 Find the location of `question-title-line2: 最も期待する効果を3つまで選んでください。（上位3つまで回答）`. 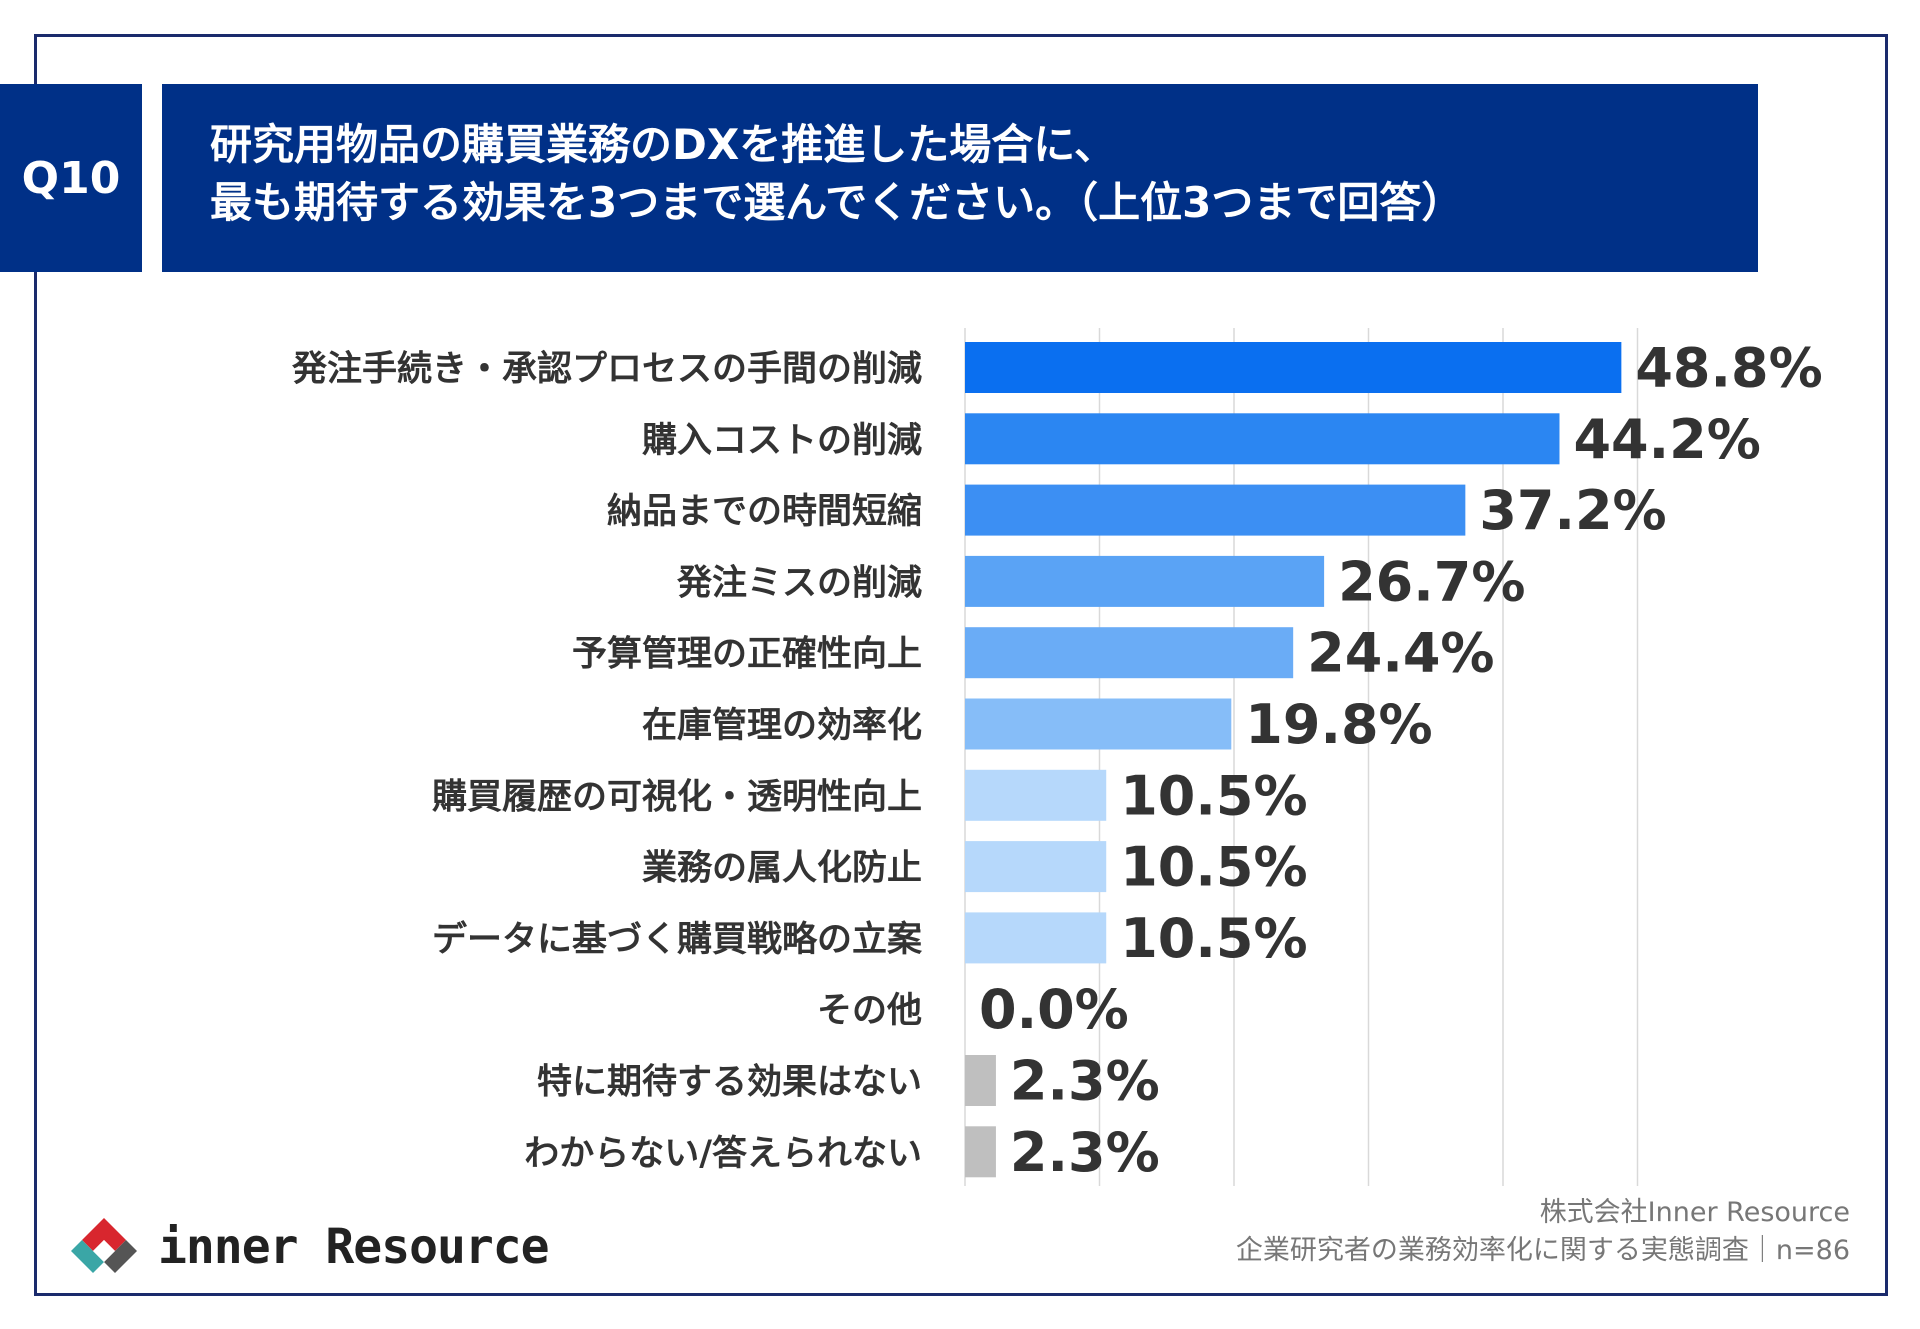

question-title-line2: 最も期待する効果を3つまで選んでください。（上位3つまで回答） is located at coordinates (837, 202).